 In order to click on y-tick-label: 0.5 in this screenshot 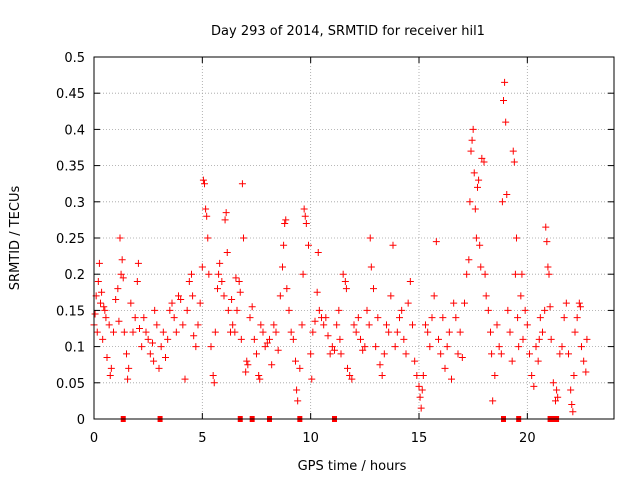, I will do `click(74, 58)`.